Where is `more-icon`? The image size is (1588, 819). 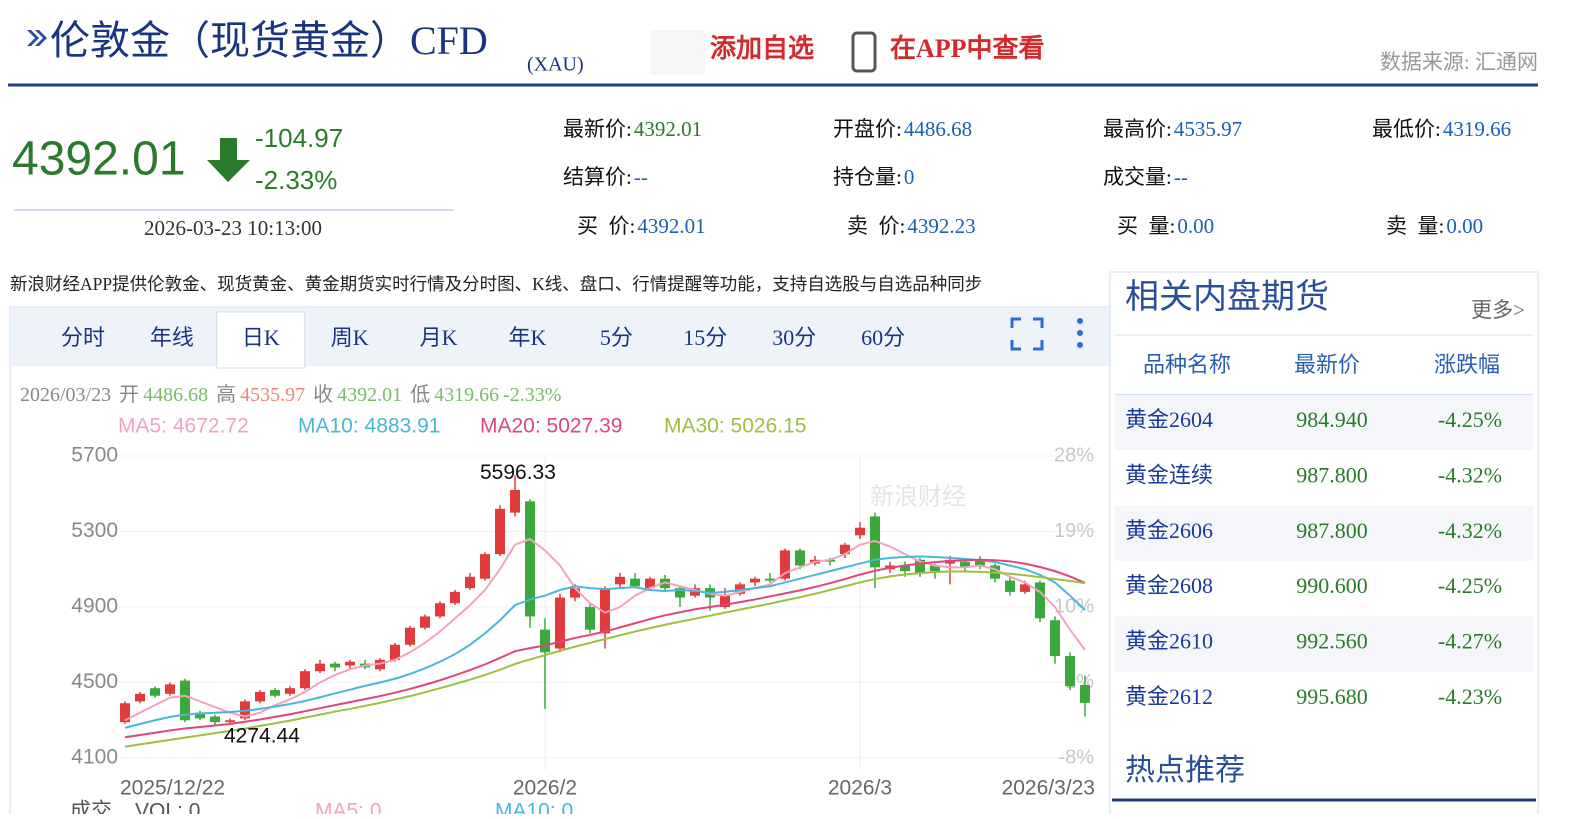 more-icon is located at coordinates (1080, 333).